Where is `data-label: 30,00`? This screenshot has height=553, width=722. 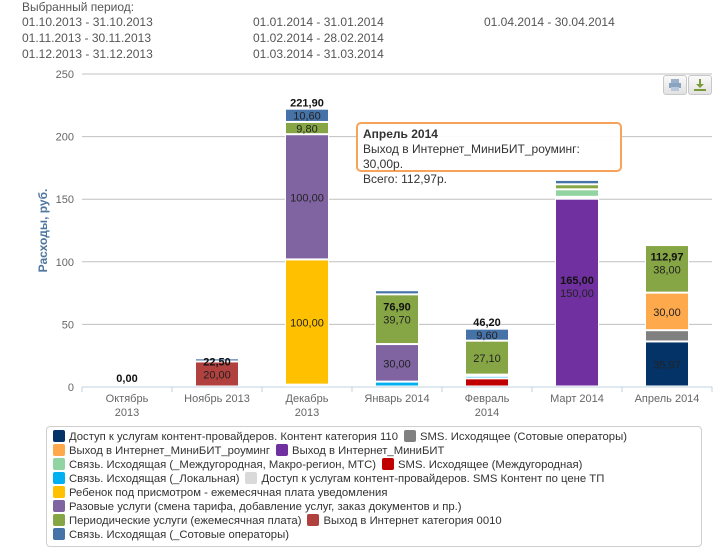 data-label: 30,00 is located at coordinates (397, 364).